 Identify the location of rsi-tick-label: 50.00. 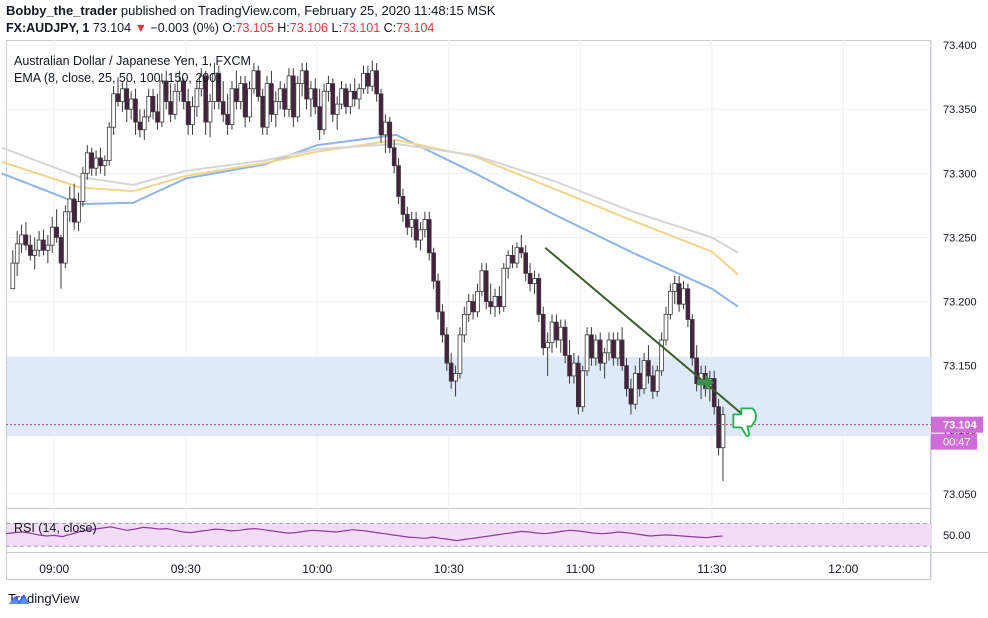
(957, 536).